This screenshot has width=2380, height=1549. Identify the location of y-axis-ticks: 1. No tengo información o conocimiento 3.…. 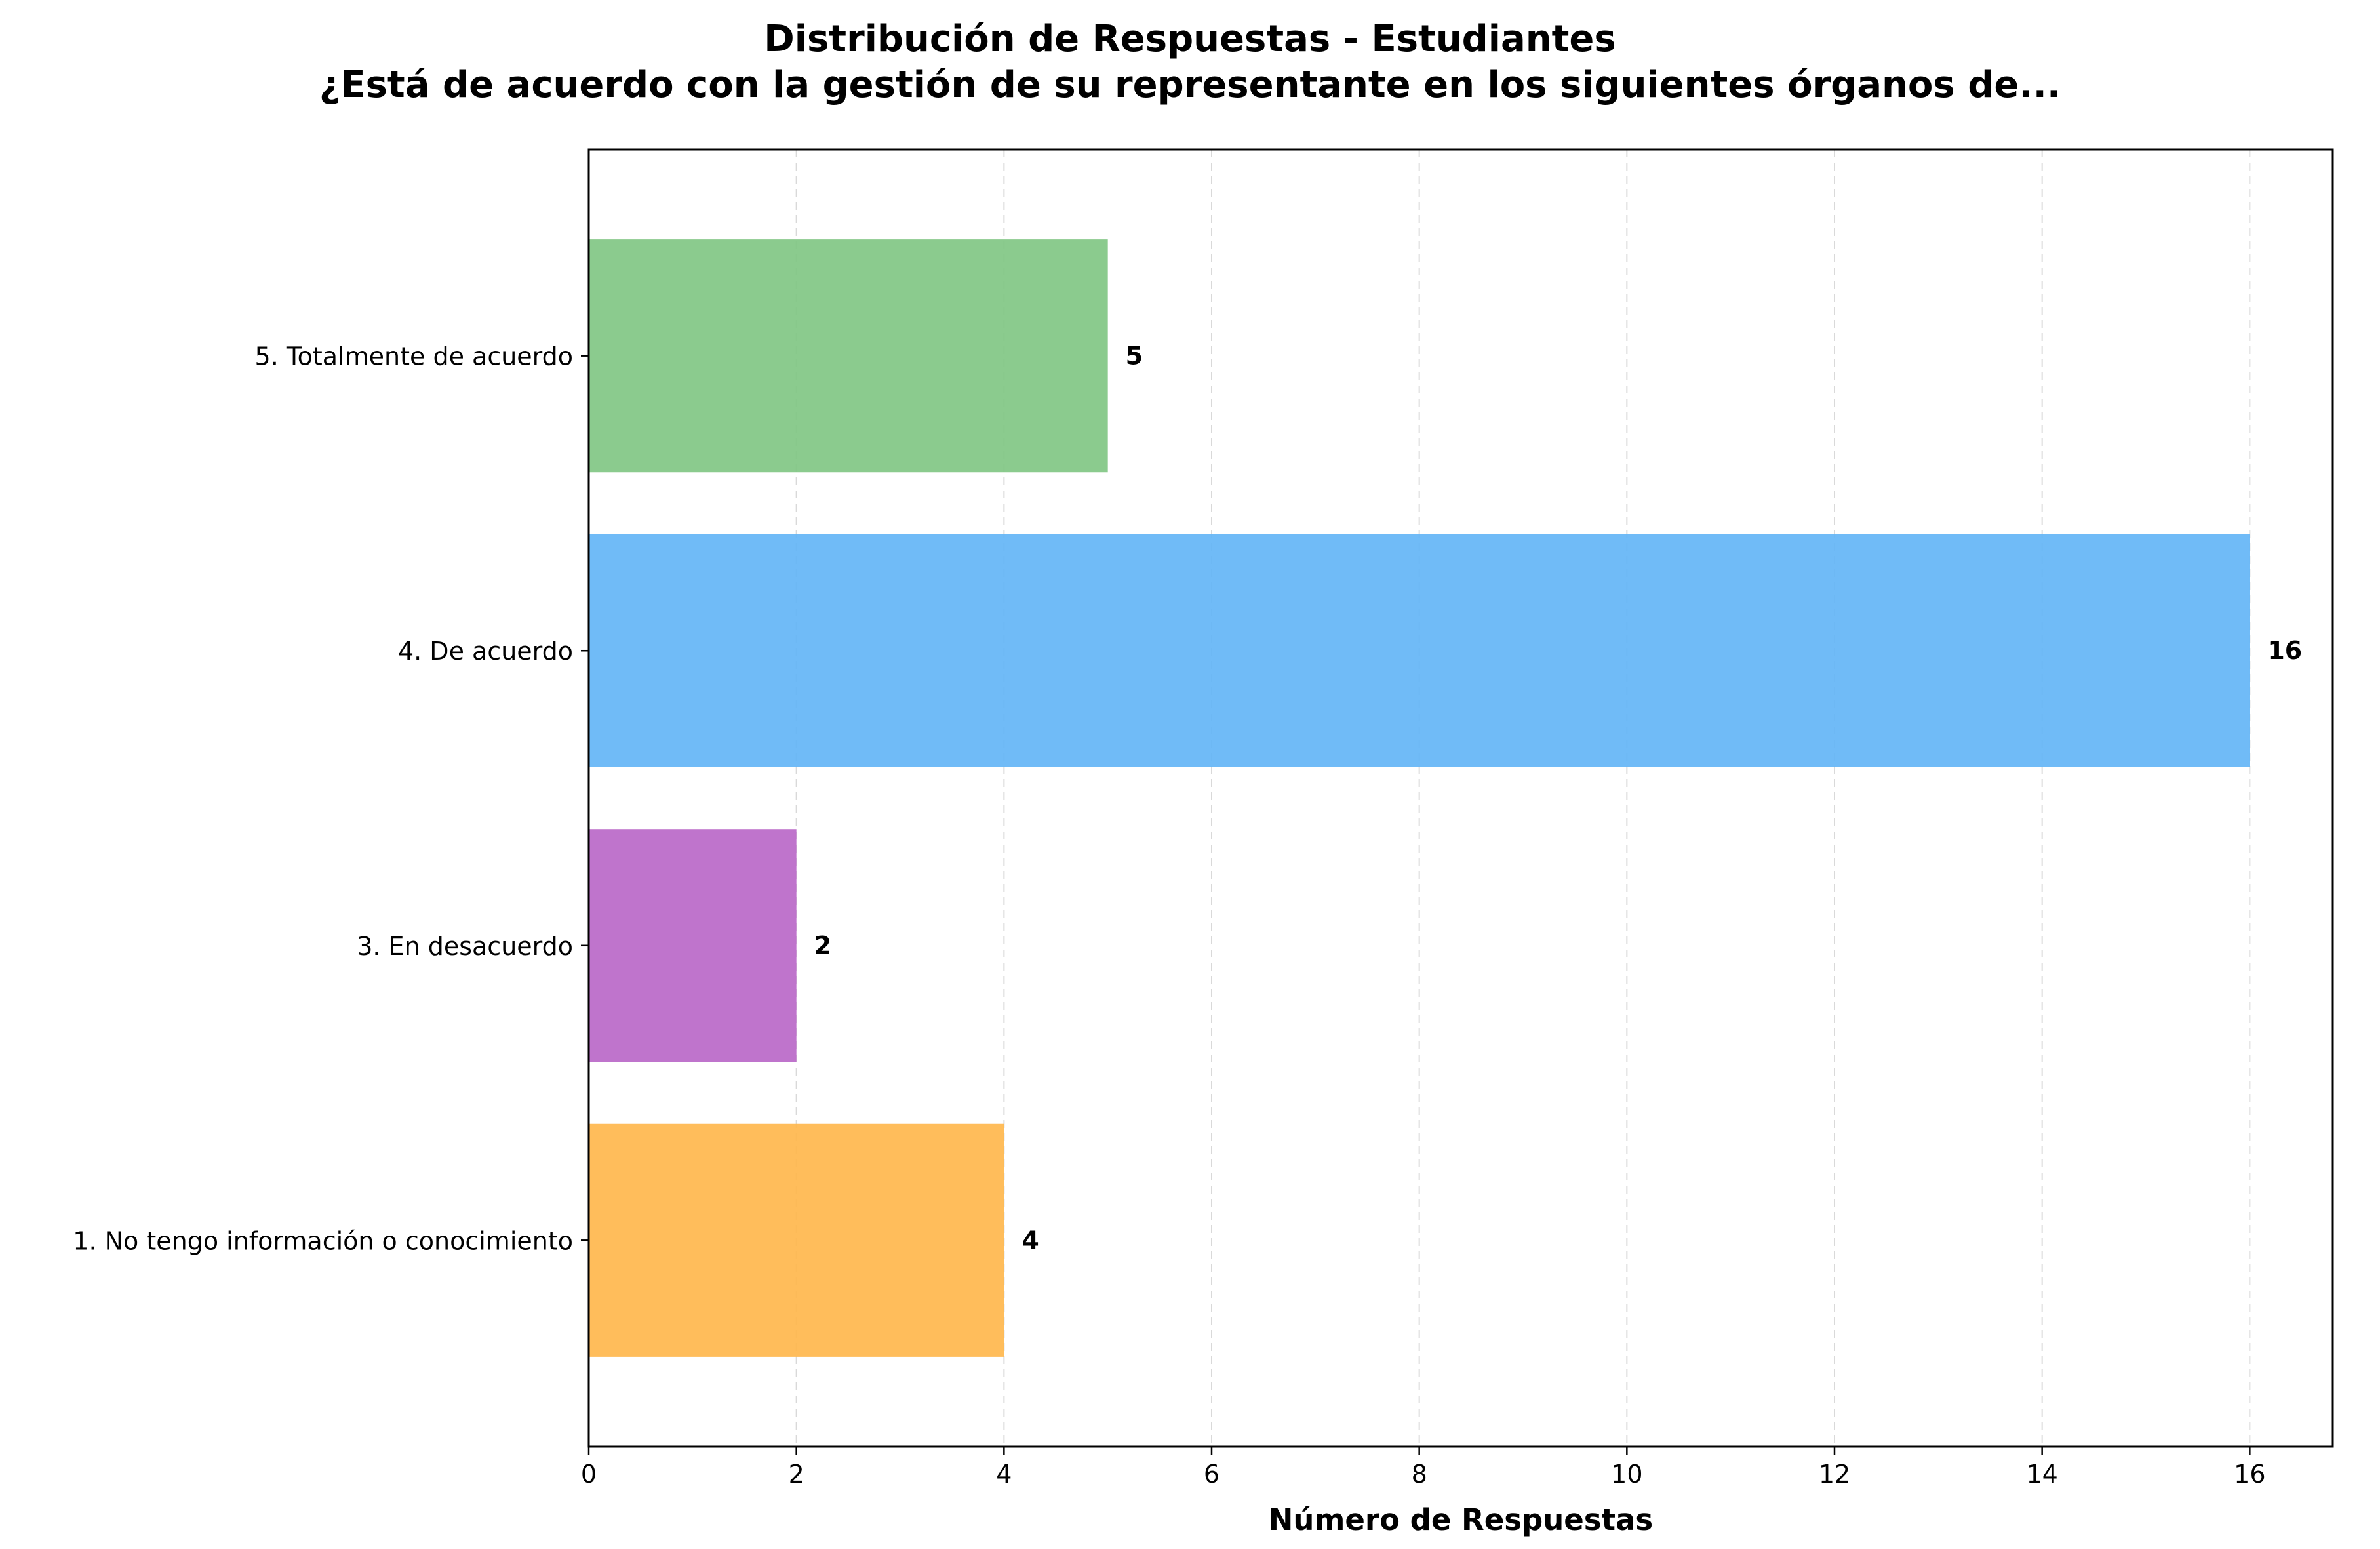
(331, 798).